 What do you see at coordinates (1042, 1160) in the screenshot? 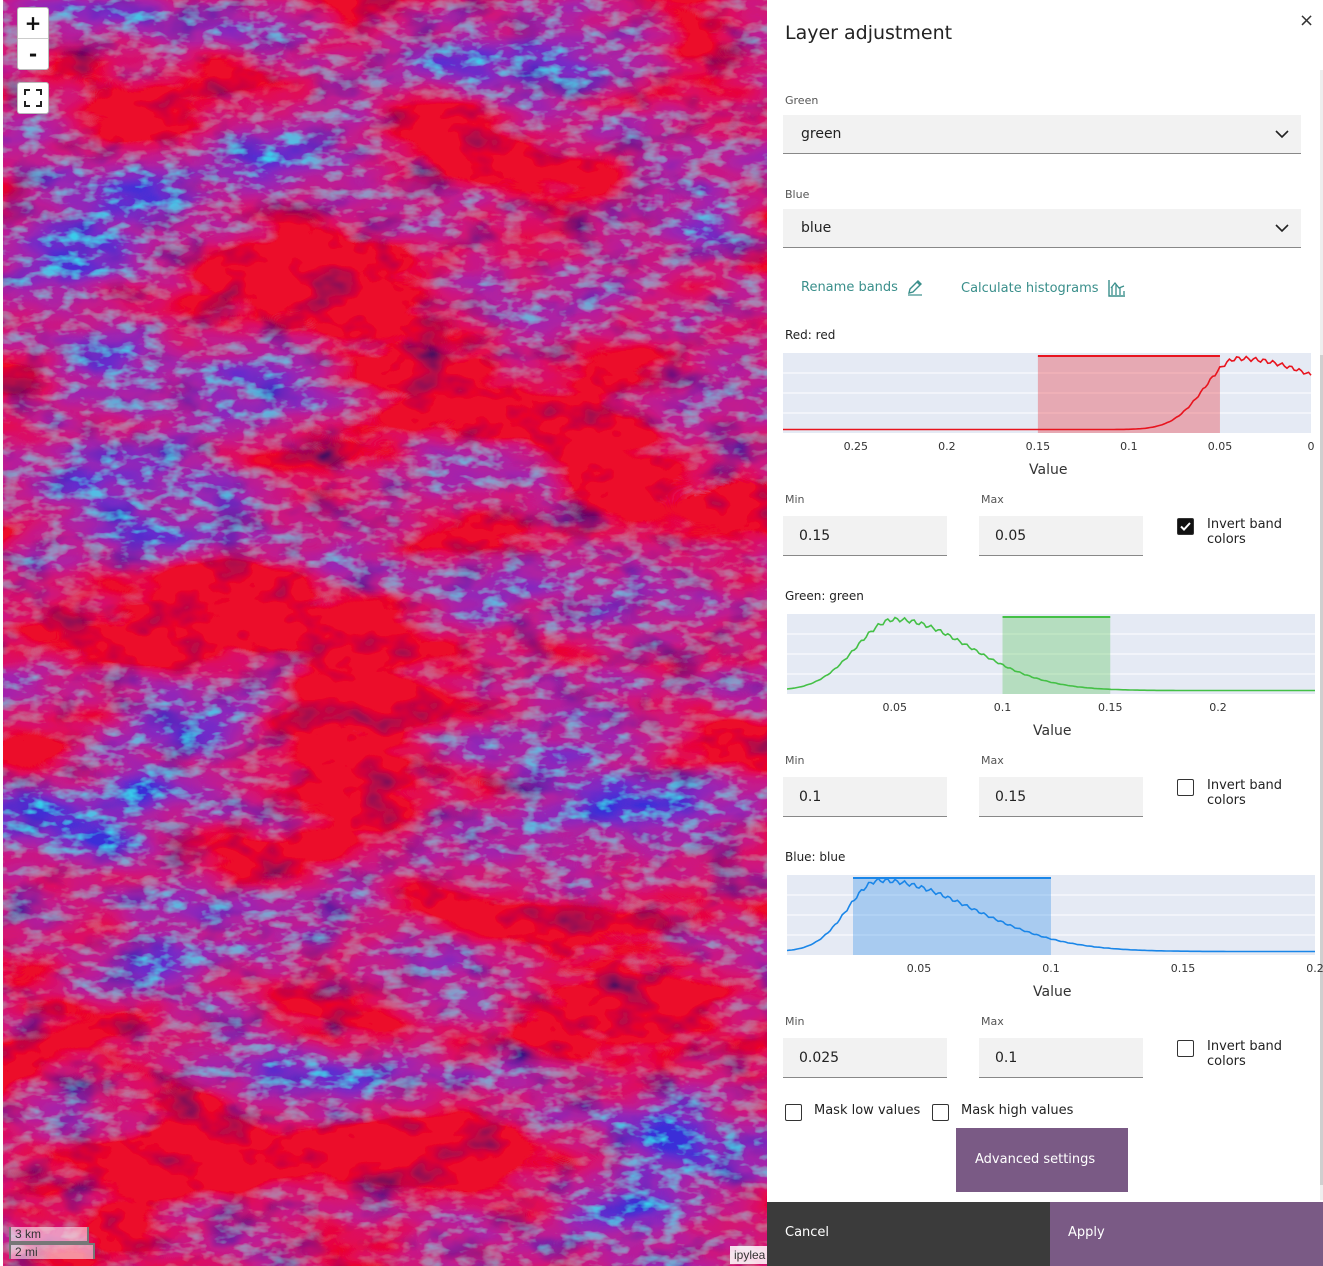
I see `advanced-settings-button: Advanced settings` at bounding box center [1042, 1160].